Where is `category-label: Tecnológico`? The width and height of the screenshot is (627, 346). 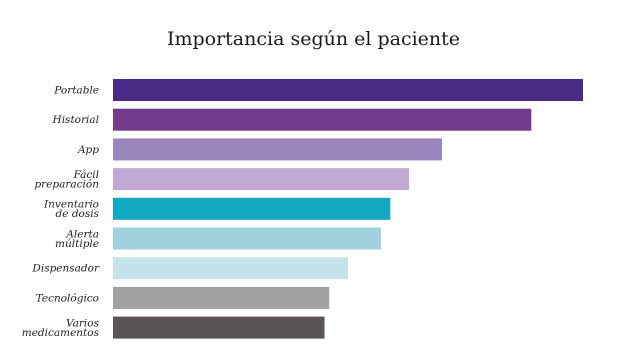 category-label: Tecnológico is located at coordinates (67, 298).